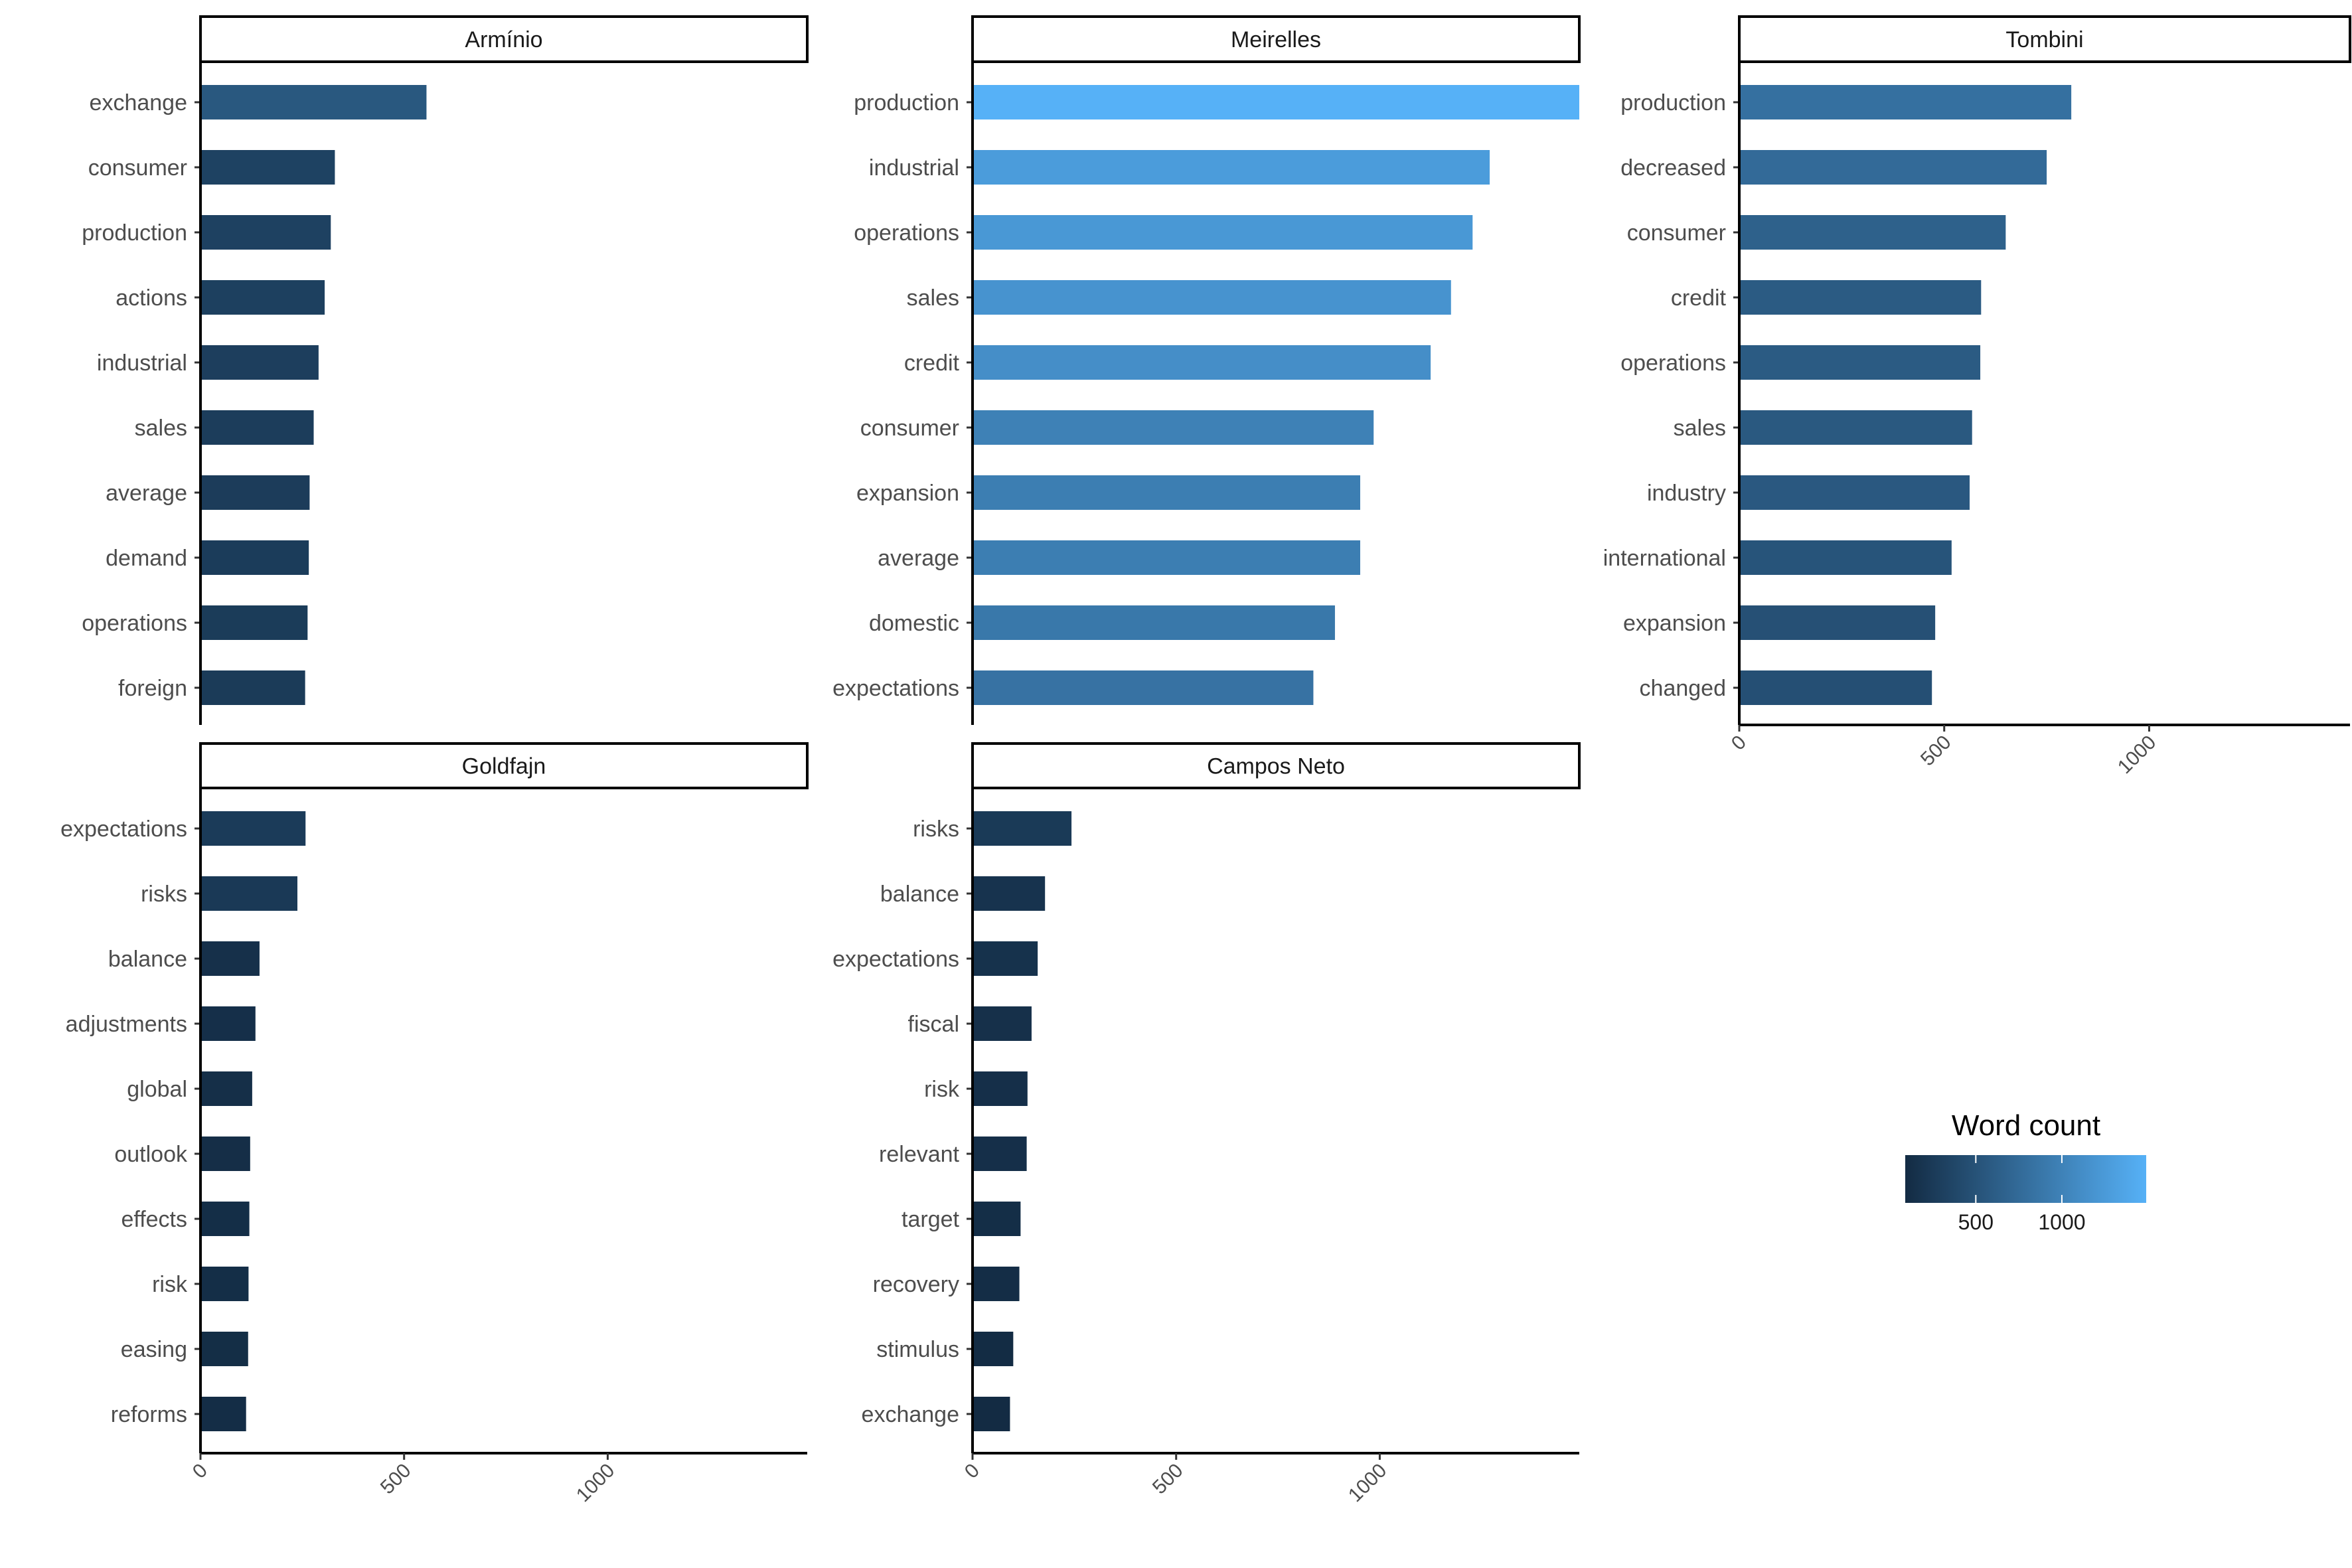  I want to click on y-tick-label: risk, so click(942, 1089).